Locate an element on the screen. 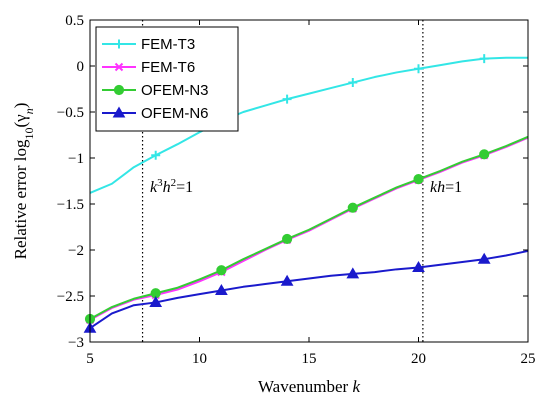  x-tick-label: 5 is located at coordinates (90, 359).